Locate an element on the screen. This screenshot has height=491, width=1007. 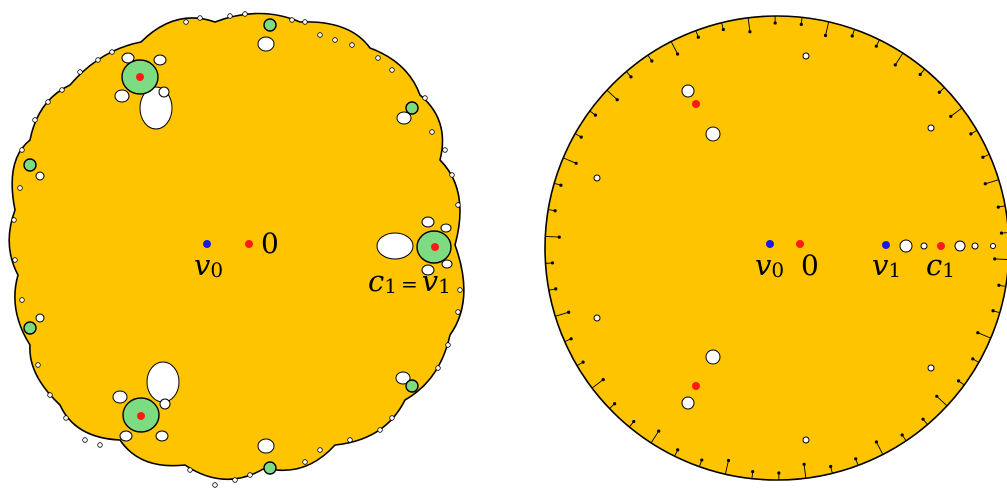
right-v1-label: v1 is located at coordinates (886, 265).